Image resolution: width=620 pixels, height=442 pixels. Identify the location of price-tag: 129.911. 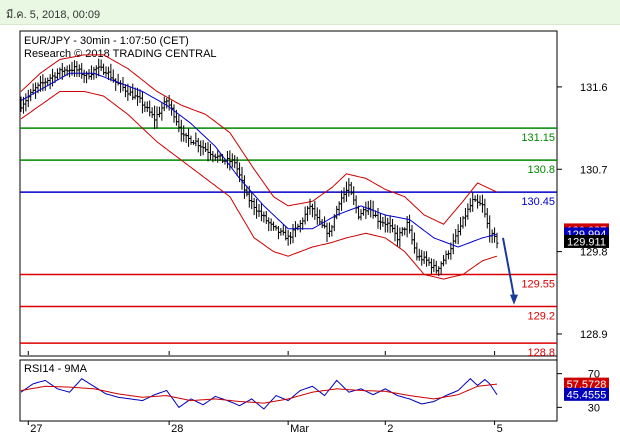
(586, 242).